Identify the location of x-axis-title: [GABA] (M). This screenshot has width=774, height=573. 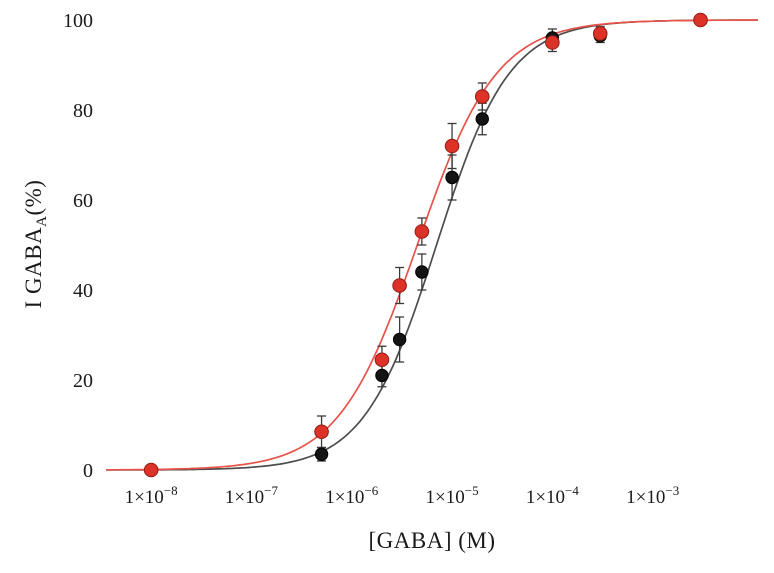
(432, 540).